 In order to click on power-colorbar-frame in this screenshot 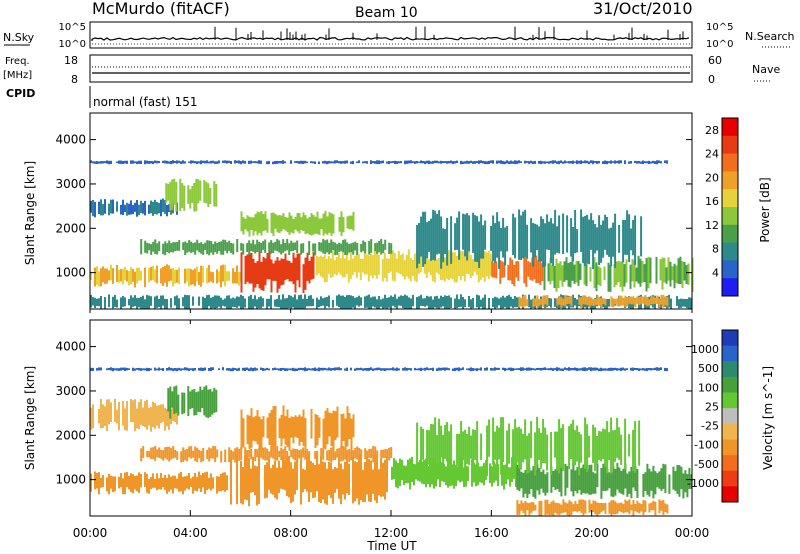, I will do `click(730, 207)`.